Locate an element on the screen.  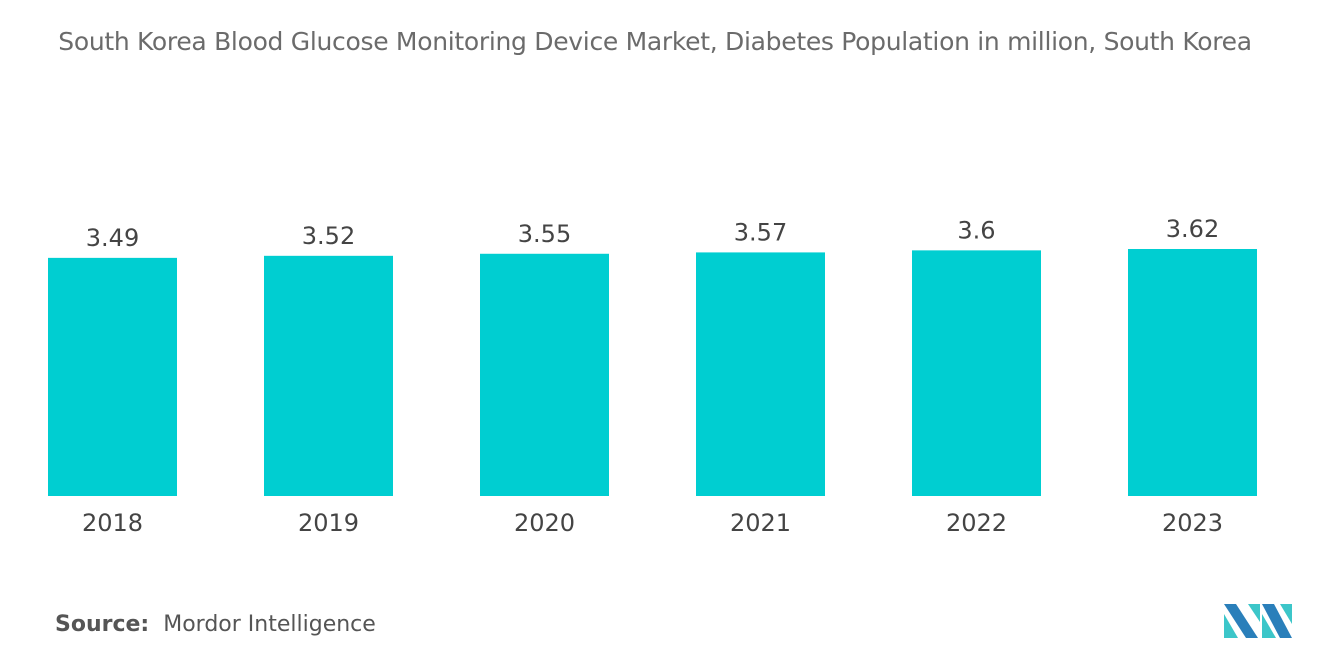
source-value: Mordor Intelligence is located at coordinates (269, 624).